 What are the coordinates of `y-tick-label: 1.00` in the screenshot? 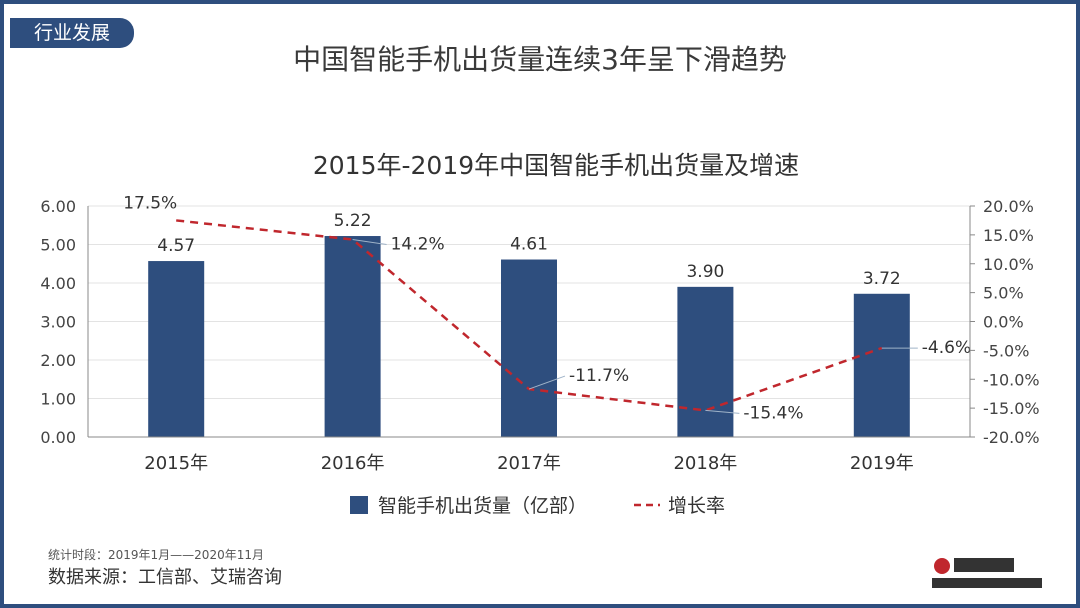 It's located at (58, 399).